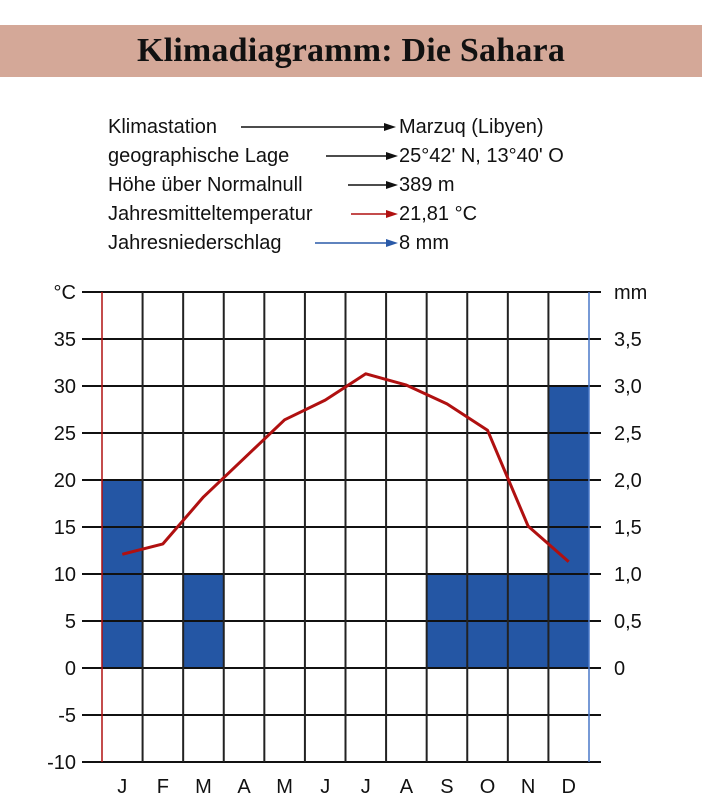 This screenshot has height=800, width=702. Describe the element at coordinates (65, 434) in the screenshot. I see `left-axis-tick: 25` at that location.